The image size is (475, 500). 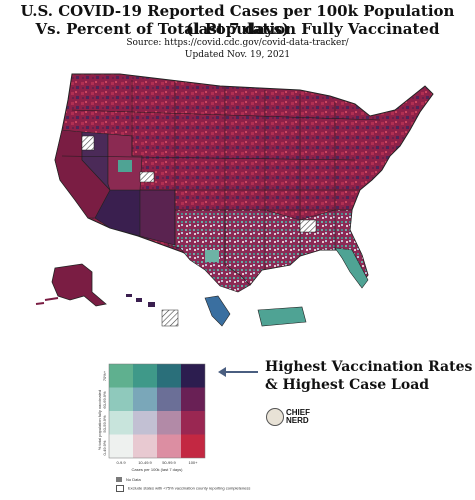 What do you see at coordinates (193, 462) in the screenshot?
I see `legend-x-tick-3: 100+` at bounding box center [193, 462].